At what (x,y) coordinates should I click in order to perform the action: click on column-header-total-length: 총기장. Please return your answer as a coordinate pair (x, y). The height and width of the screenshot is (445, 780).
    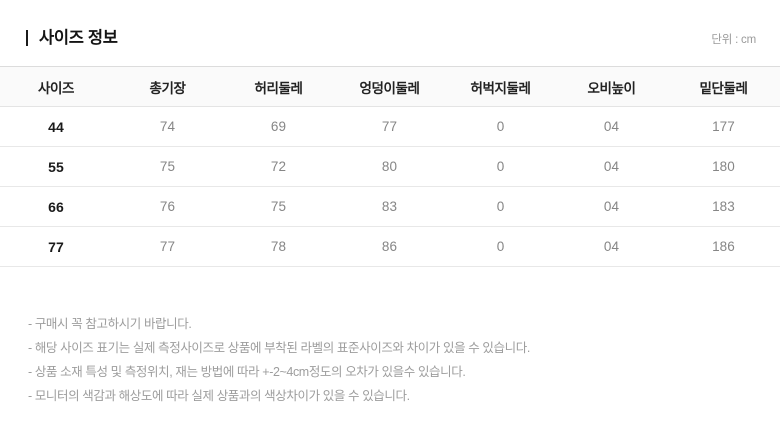
    Looking at the image, I should click on (167, 86).